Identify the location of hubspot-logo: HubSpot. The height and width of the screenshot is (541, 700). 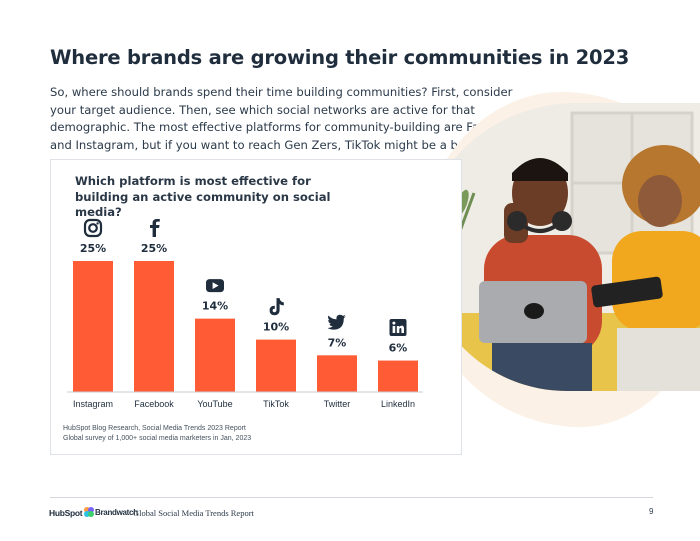
(66, 513).